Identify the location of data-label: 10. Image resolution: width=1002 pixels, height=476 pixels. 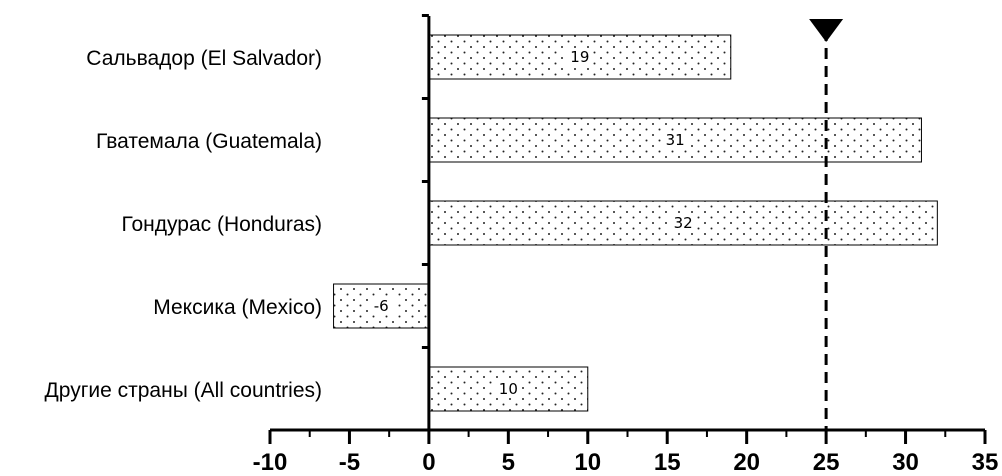
(508, 389).